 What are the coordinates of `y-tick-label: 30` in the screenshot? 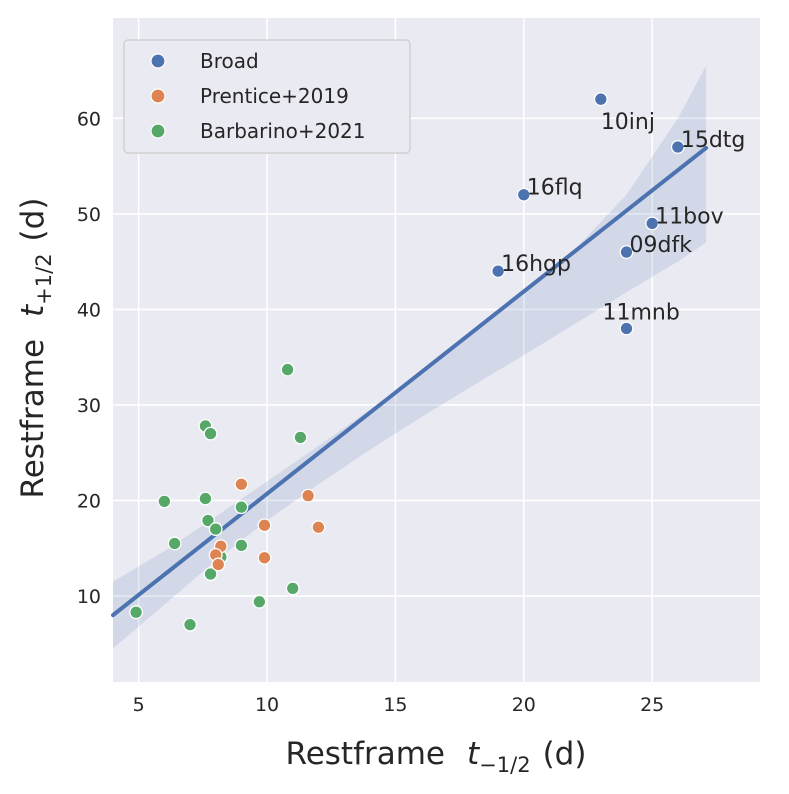 It's located at (89, 406).